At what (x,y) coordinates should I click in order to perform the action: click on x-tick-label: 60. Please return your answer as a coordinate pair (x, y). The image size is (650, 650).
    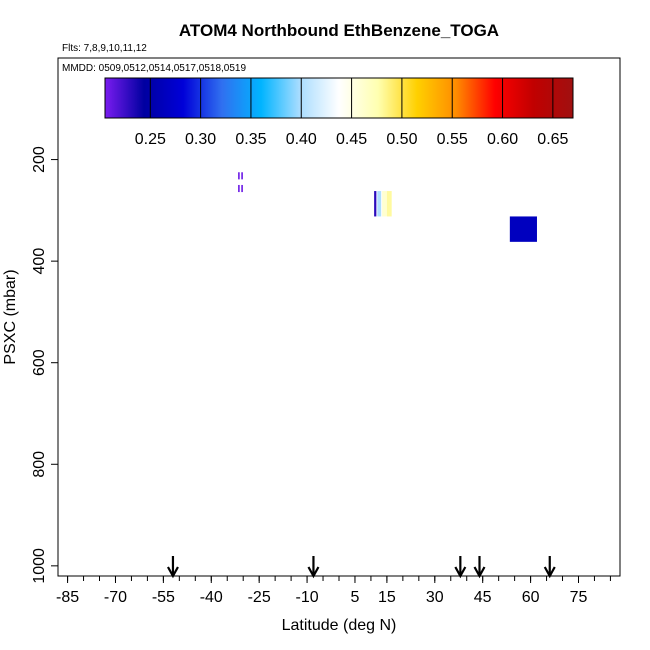
    Looking at the image, I should click on (531, 597).